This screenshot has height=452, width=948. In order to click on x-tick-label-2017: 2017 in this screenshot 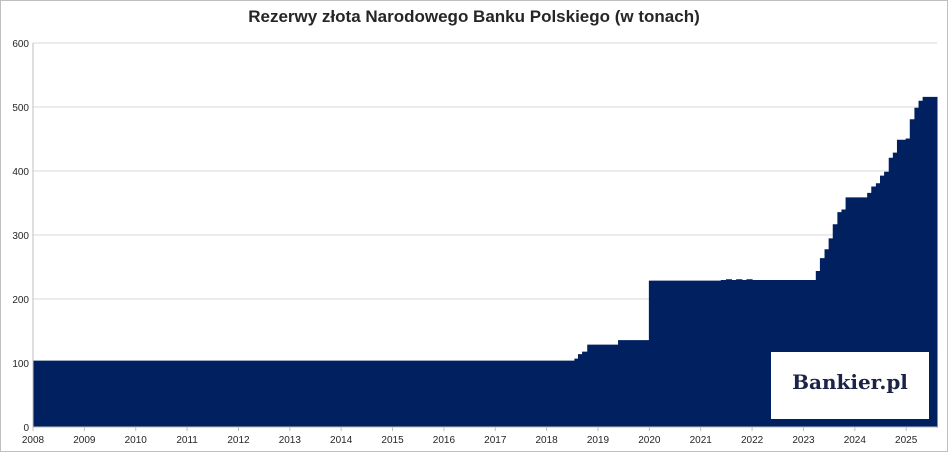, I will do `click(495, 440)`.